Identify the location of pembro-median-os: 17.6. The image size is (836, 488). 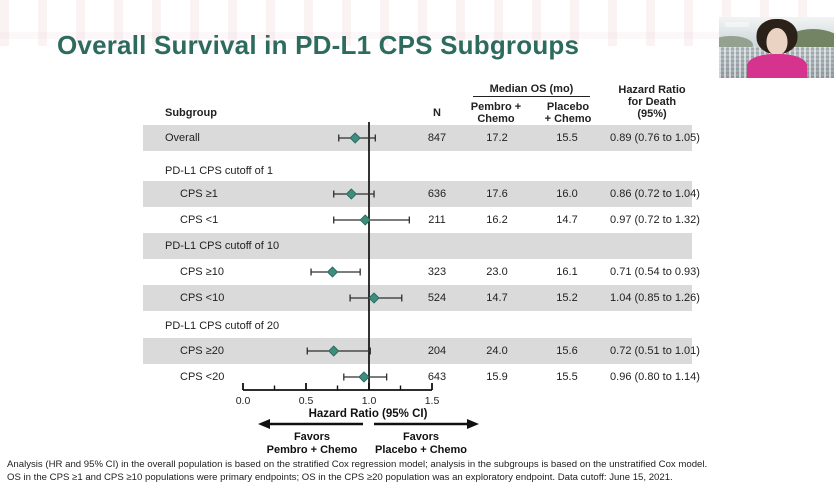
(497, 194).